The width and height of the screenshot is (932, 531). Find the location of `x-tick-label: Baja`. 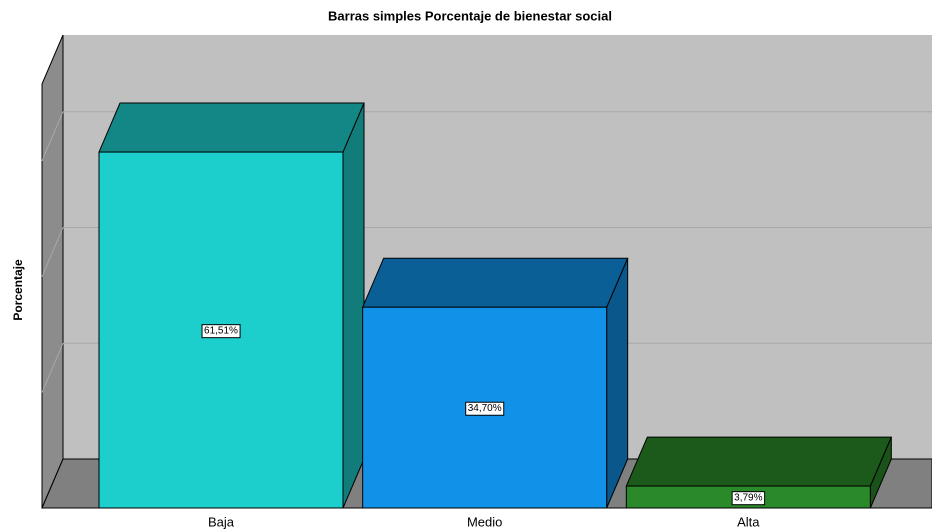

x-tick-label: Baja is located at coordinates (221, 521).